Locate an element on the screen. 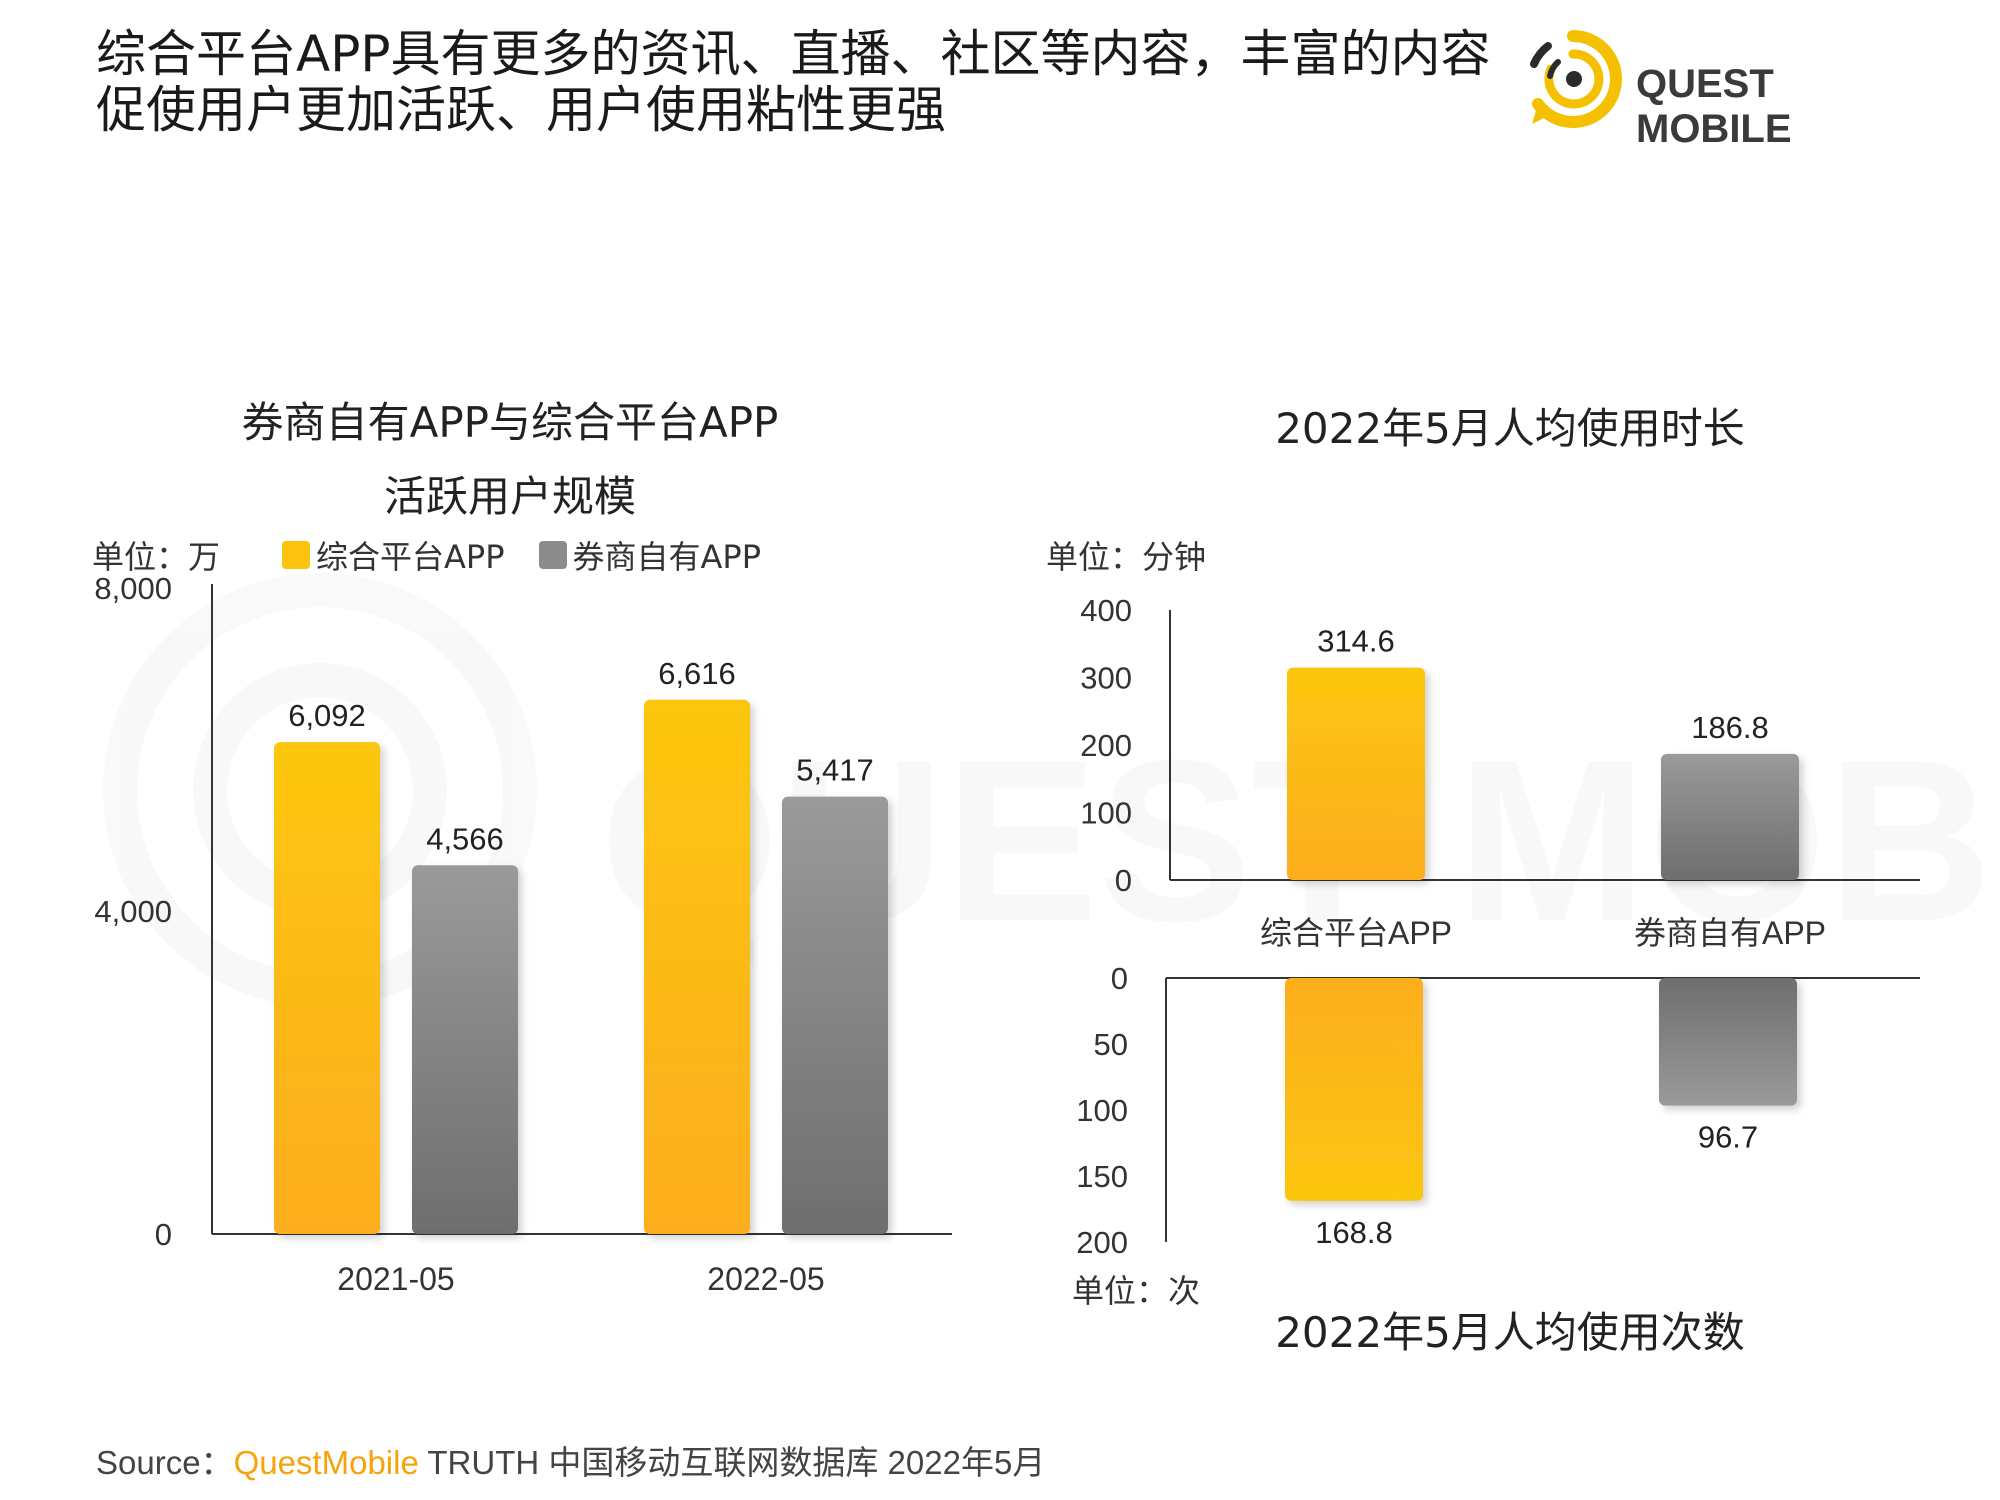 The image size is (2000, 1500). questmobile-logo: QUEST MOBILE is located at coordinates (1728, 87).